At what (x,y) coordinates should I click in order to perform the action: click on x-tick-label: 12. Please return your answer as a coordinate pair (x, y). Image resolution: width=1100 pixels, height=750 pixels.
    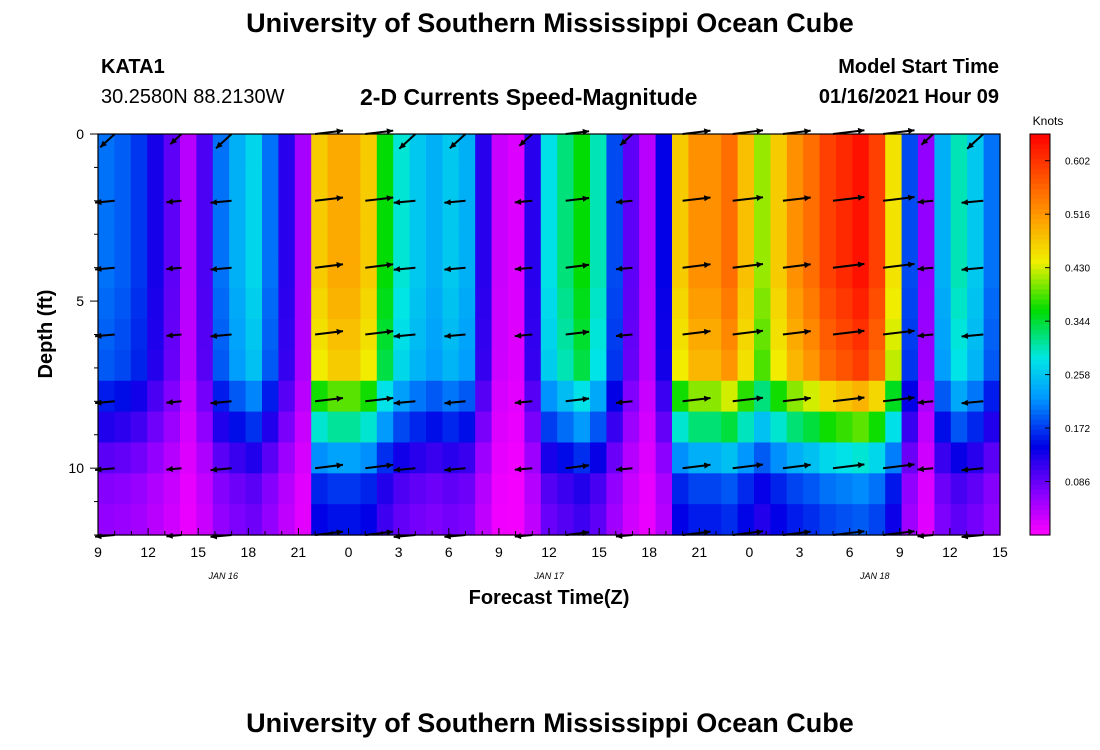
    Looking at the image, I should click on (549, 552).